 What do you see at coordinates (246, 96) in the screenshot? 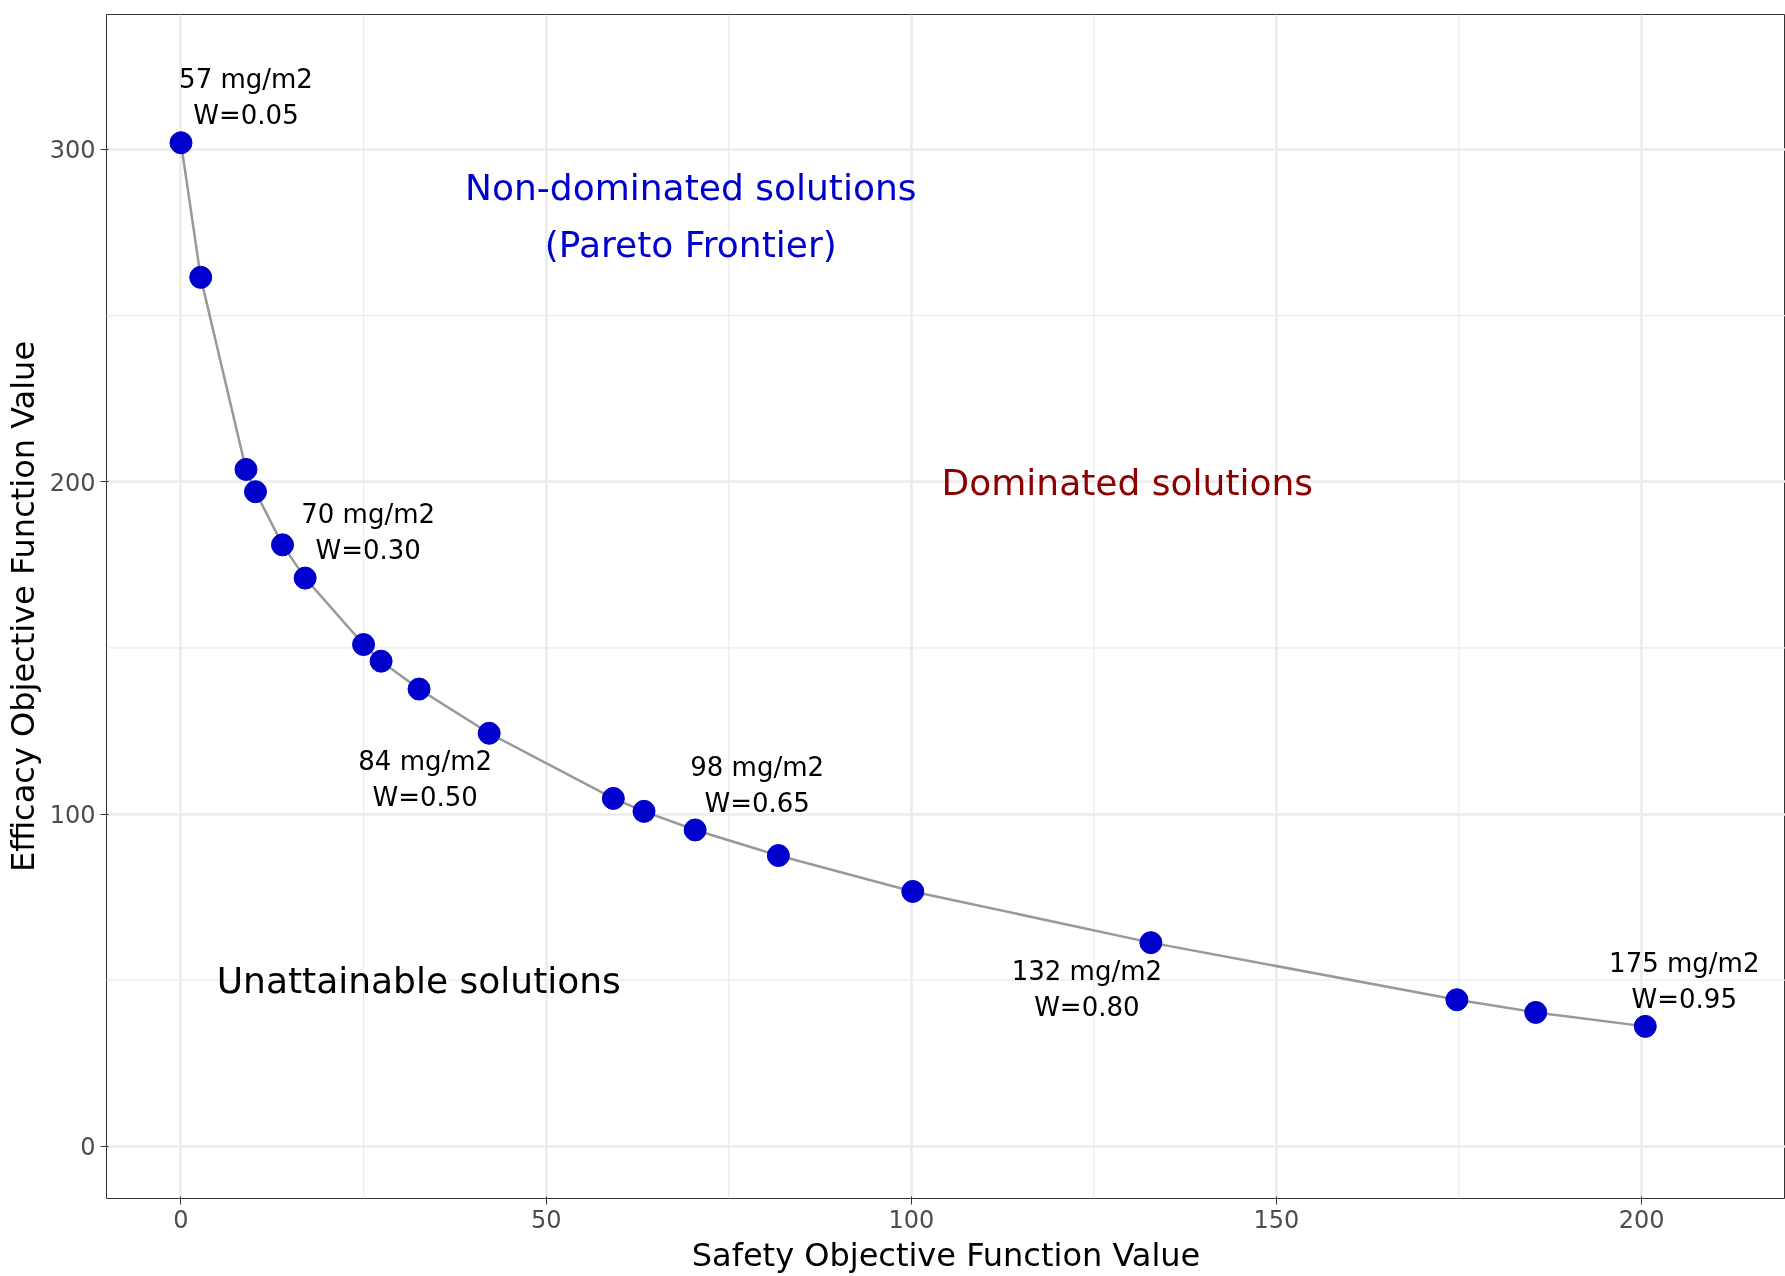
I see `annotation: 57 mg/m2 W=0.05` at bounding box center [246, 96].